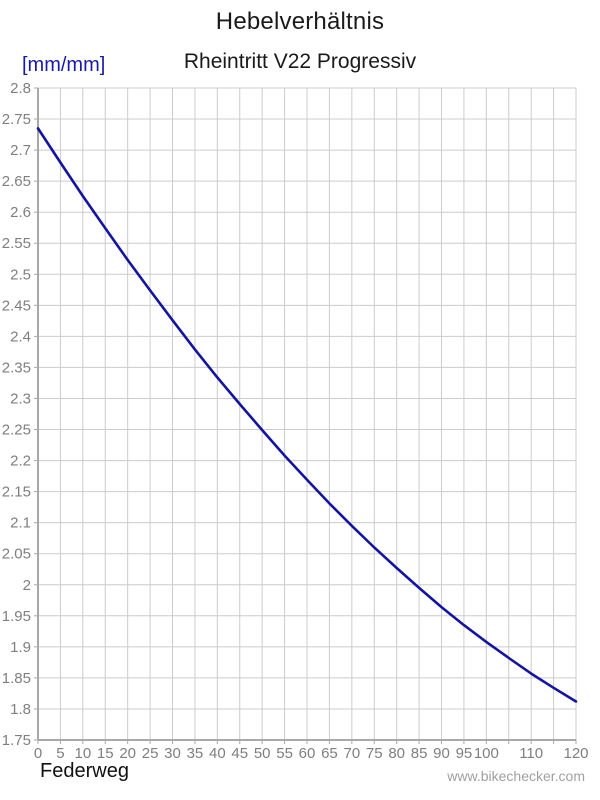  I want to click on y-tick-label: 2.65, so click(16, 181).